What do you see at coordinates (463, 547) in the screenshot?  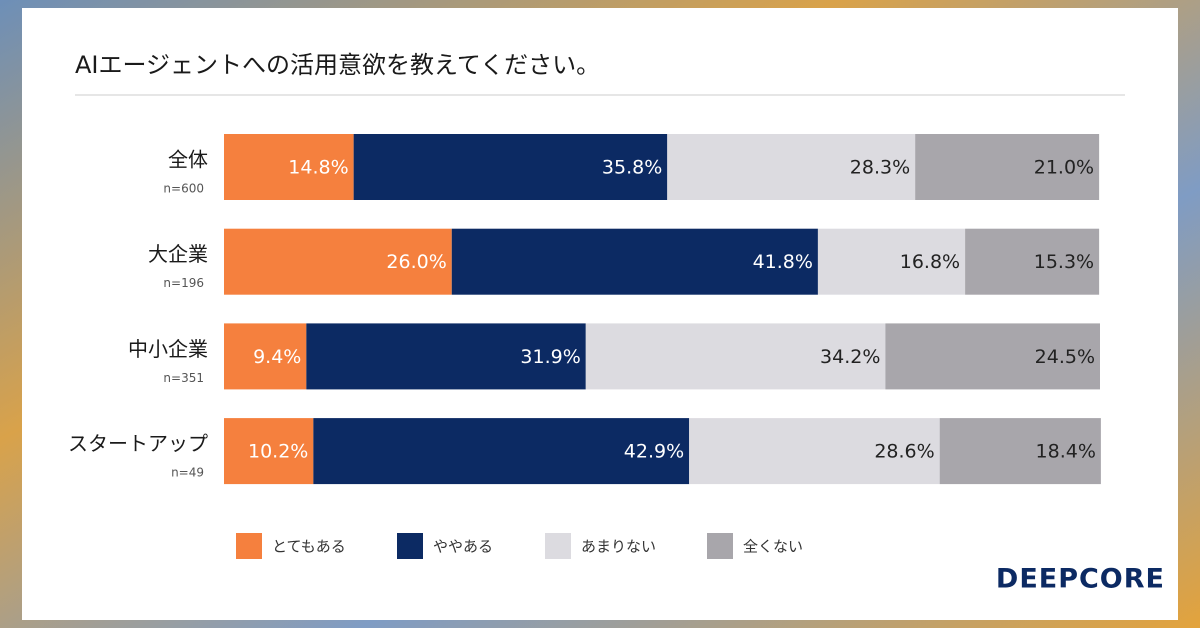 I see `legend-label: ややある` at bounding box center [463, 547].